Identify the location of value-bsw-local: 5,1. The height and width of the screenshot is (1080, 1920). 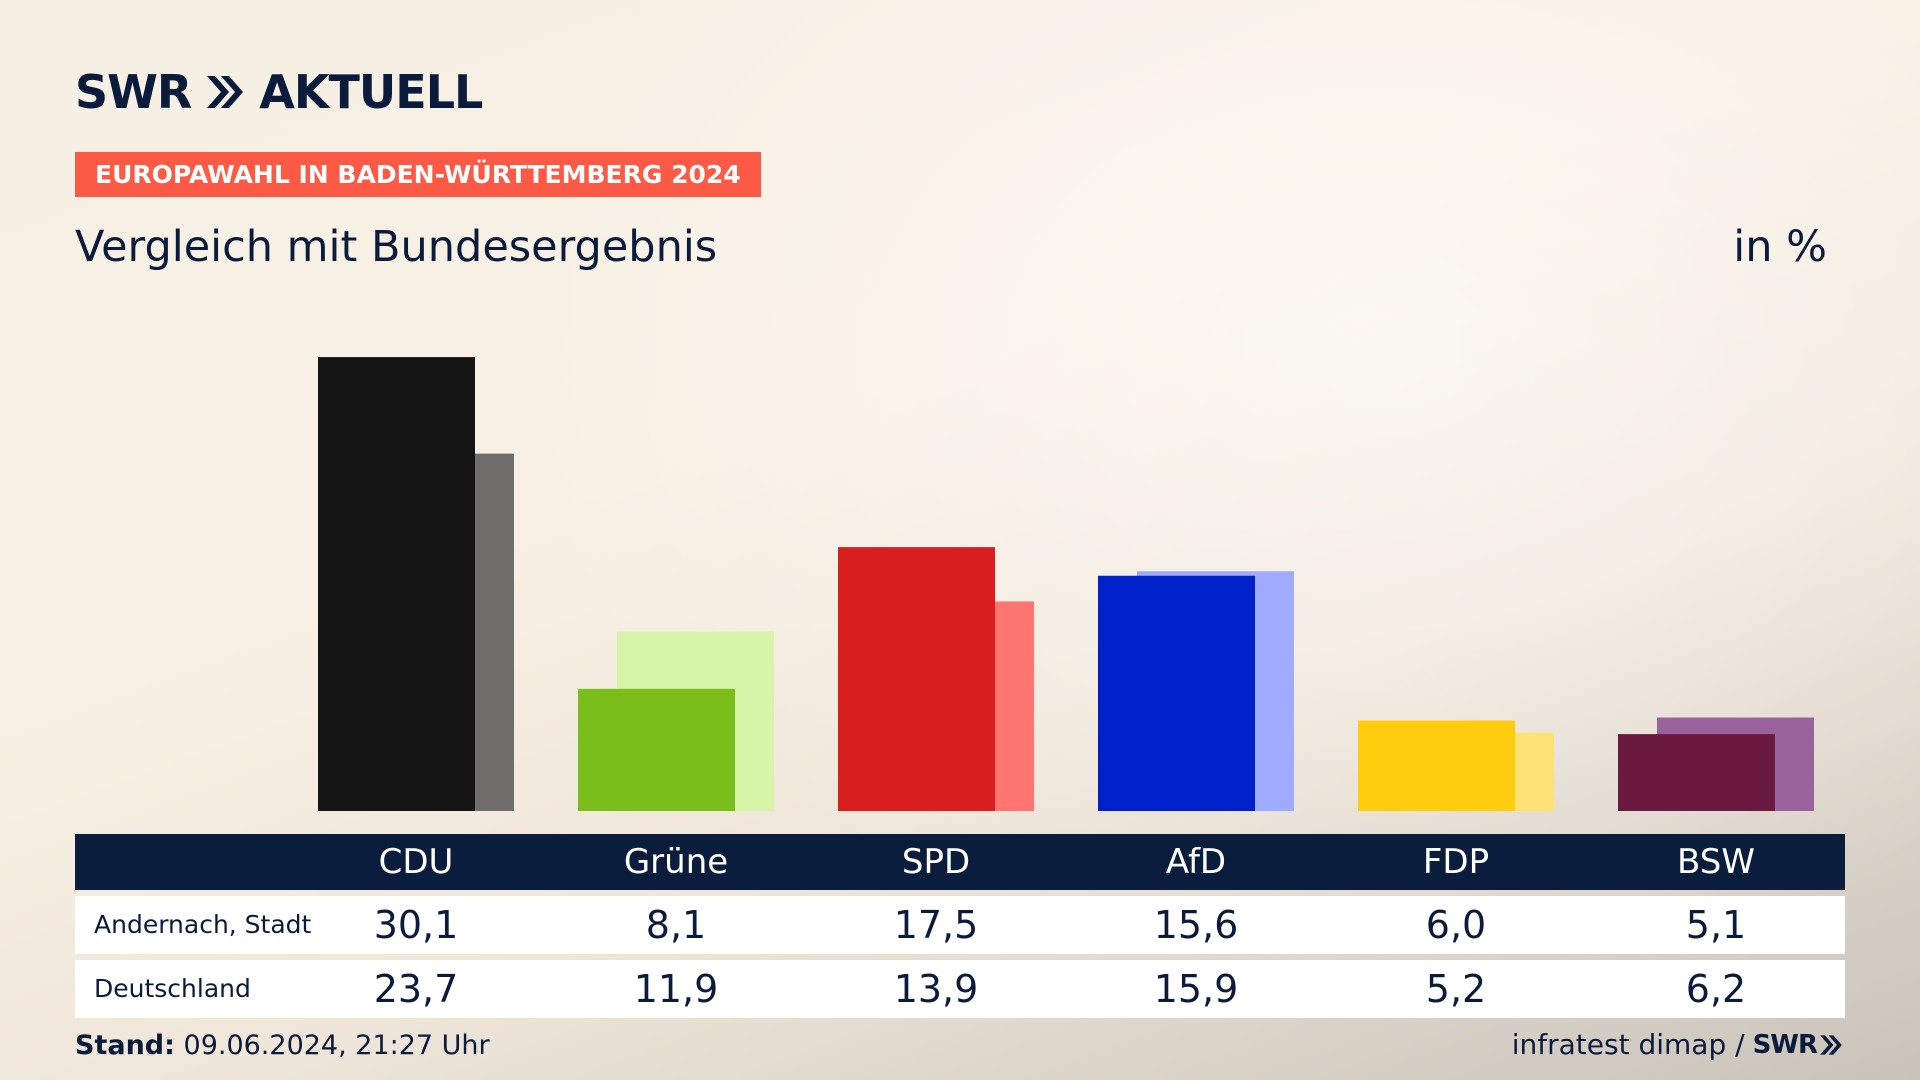
(1716, 925).